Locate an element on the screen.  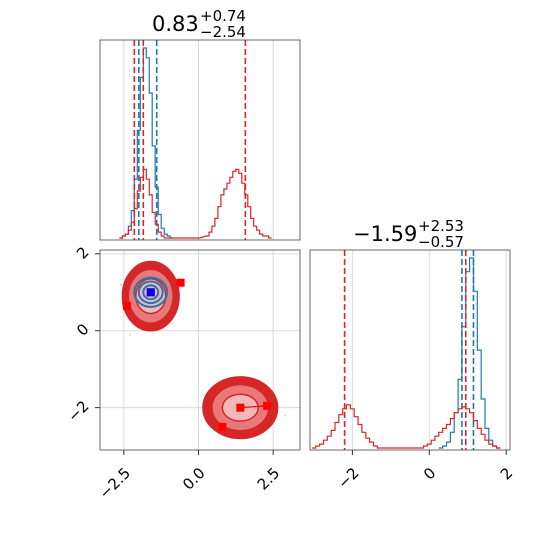
title-param-2-value: −1.59 is located at coordinates (385, 234).